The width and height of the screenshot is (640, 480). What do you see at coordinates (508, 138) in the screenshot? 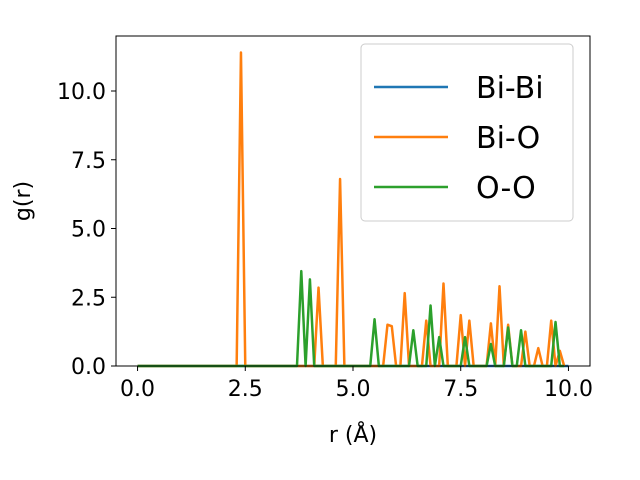
I see `legend-label-bi-o: Bi-O` at bounding box center [508, 138].